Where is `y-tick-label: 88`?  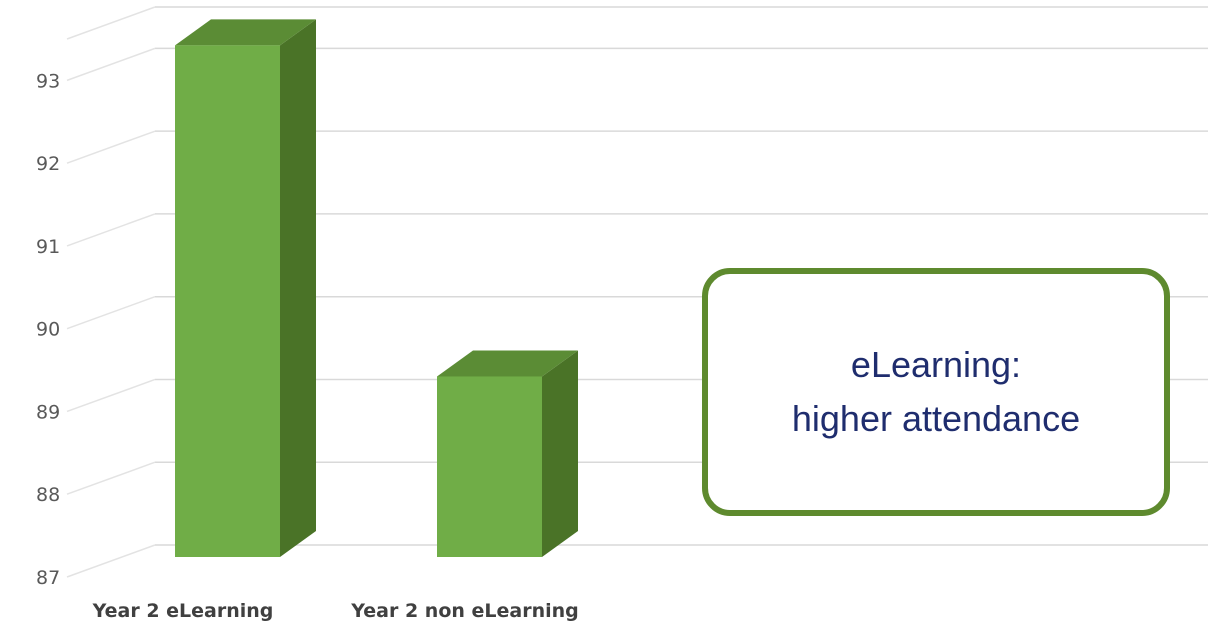
y-tick-label: 88 is located at coordinates (48, 495).